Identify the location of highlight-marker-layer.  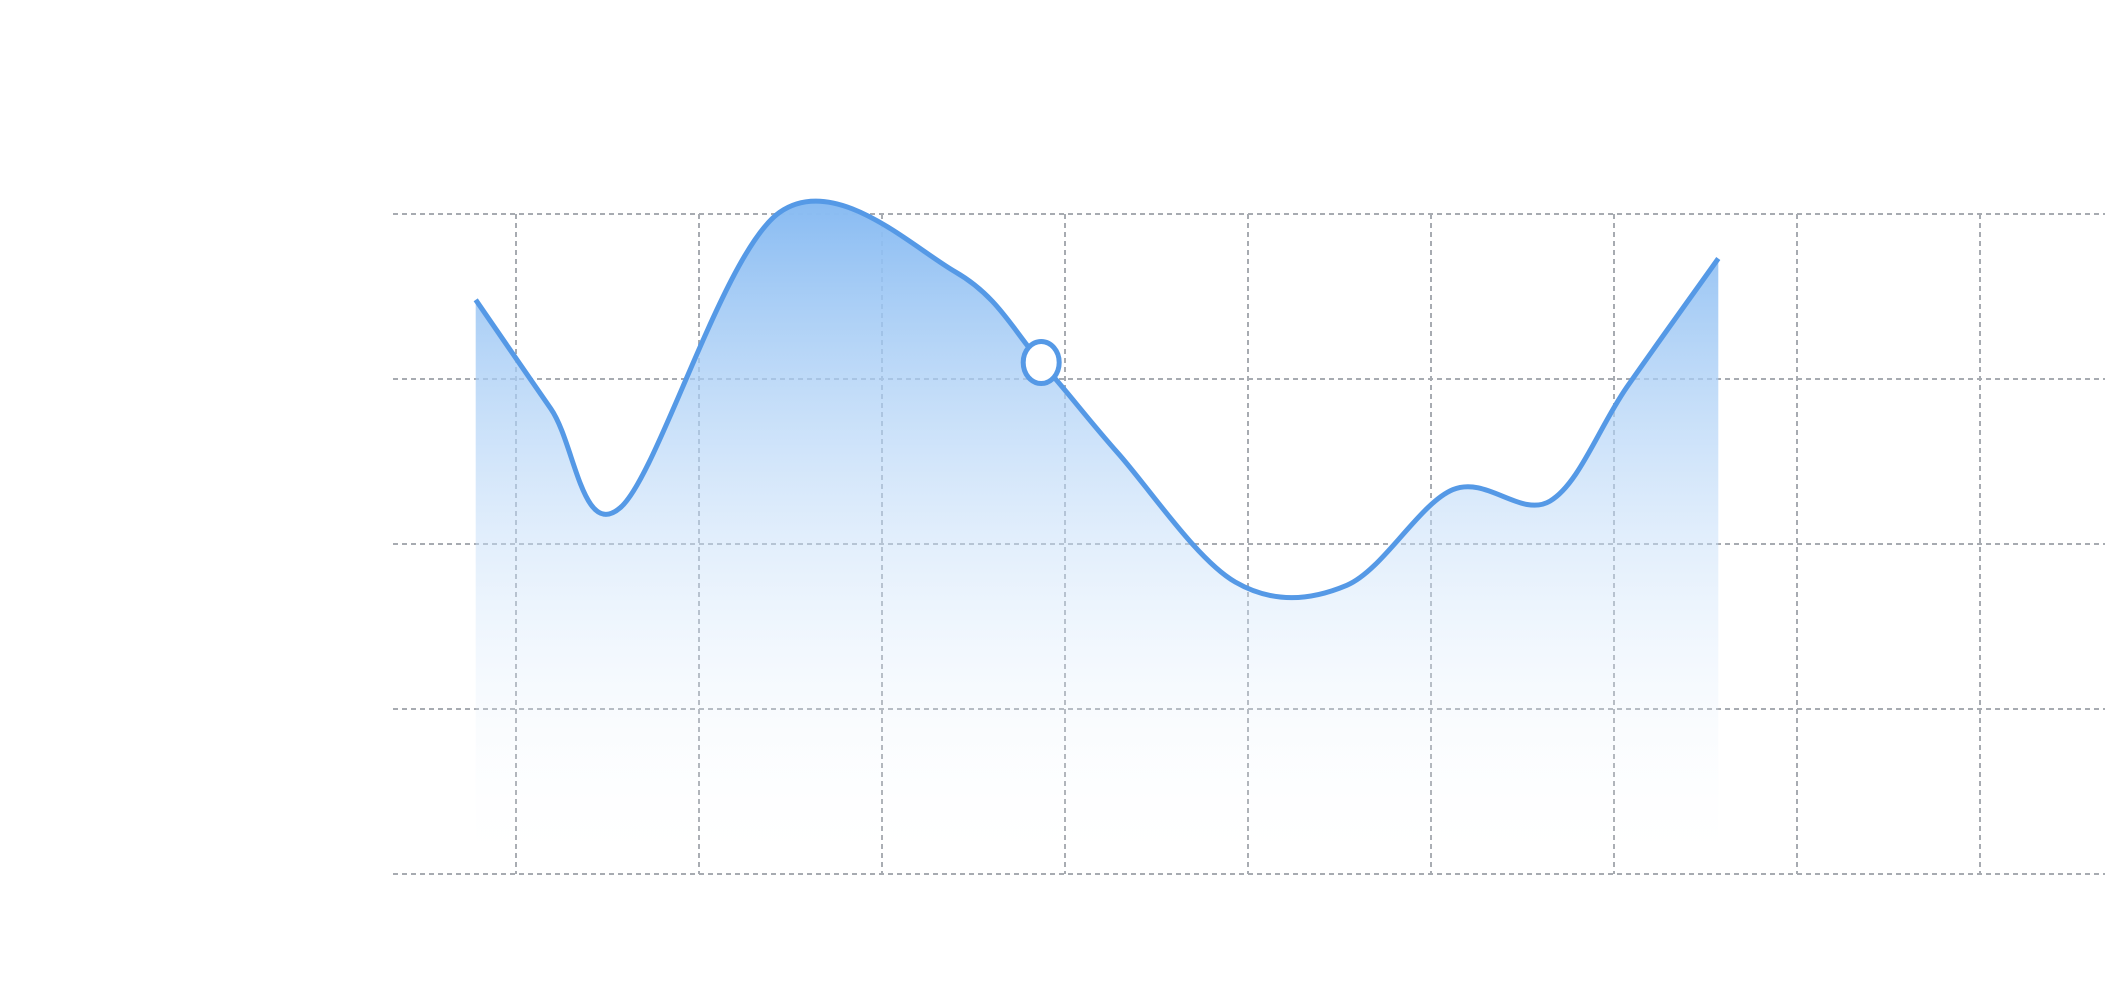
(1041, 362).